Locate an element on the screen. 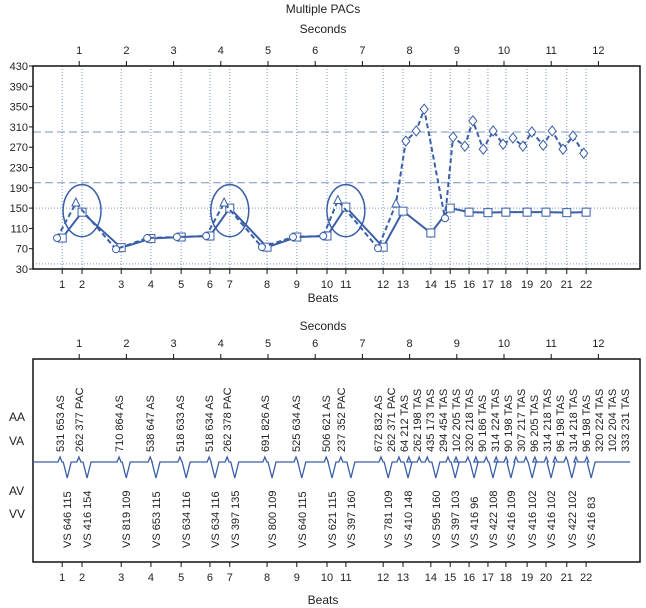  seconds-tick-label: 9 is located at coordinates (457, 344).